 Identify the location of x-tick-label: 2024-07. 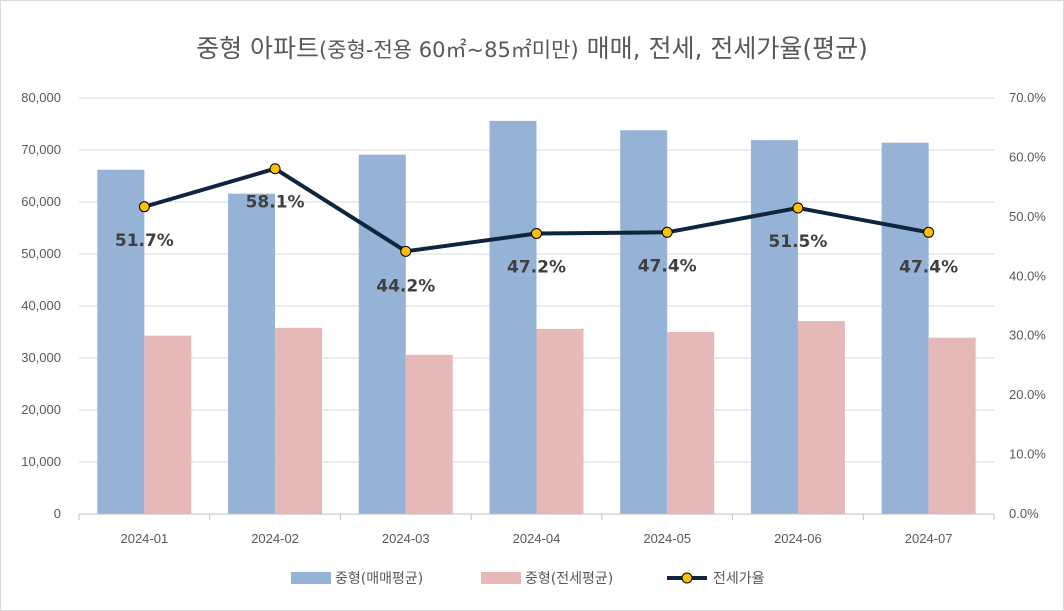
(929, 538).